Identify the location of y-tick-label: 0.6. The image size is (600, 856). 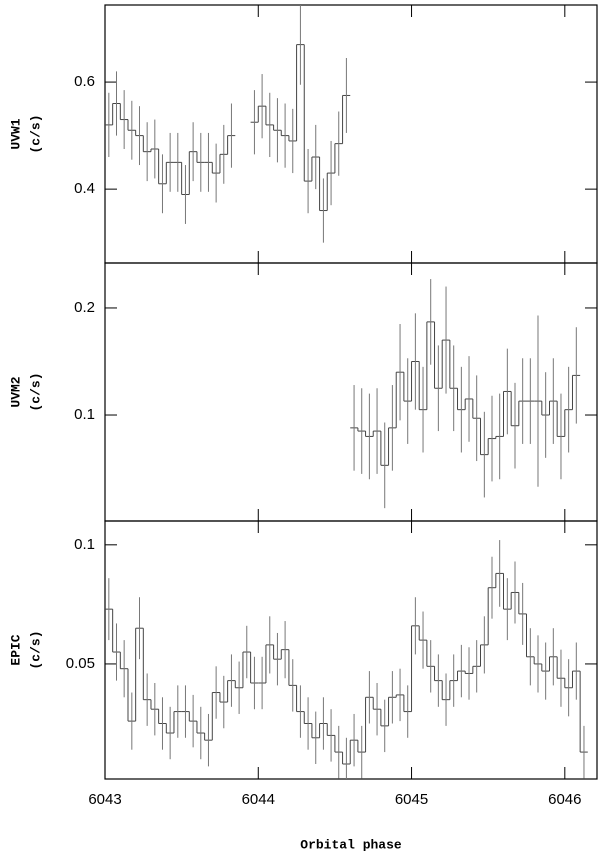
(84, 81).